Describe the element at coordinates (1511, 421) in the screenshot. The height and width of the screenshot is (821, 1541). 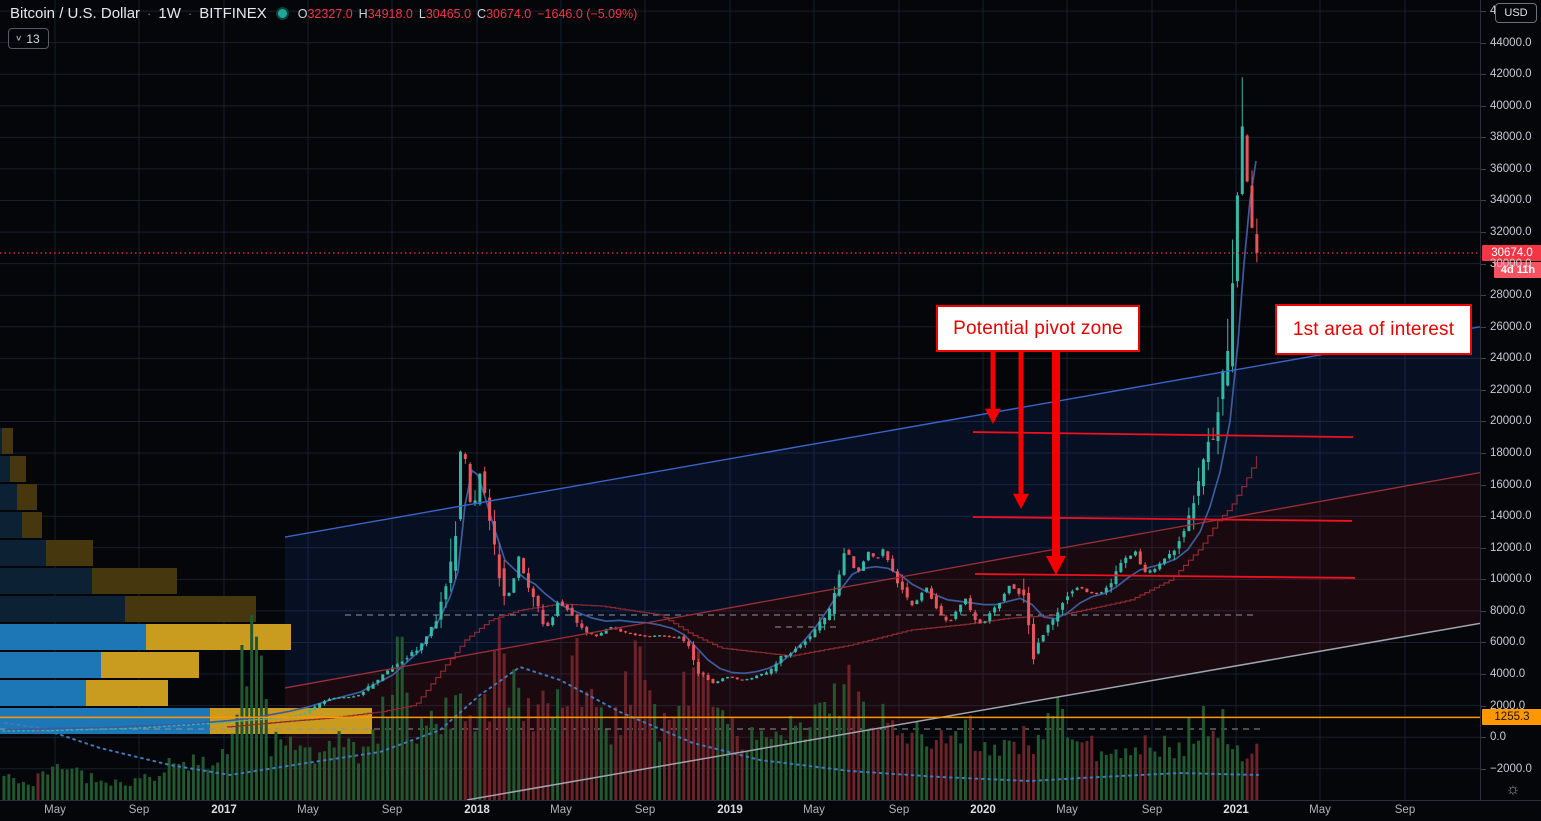
I see `price-tick-label: 20000.0` at that location.